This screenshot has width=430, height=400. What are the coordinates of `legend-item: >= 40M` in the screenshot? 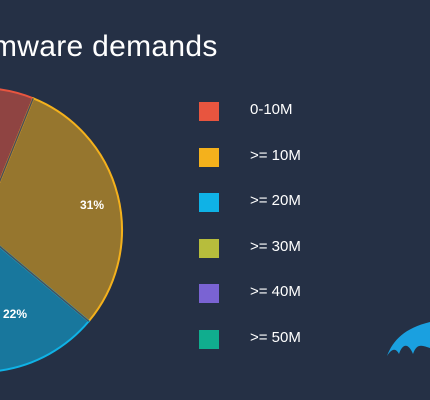 It's located at (250, 305).